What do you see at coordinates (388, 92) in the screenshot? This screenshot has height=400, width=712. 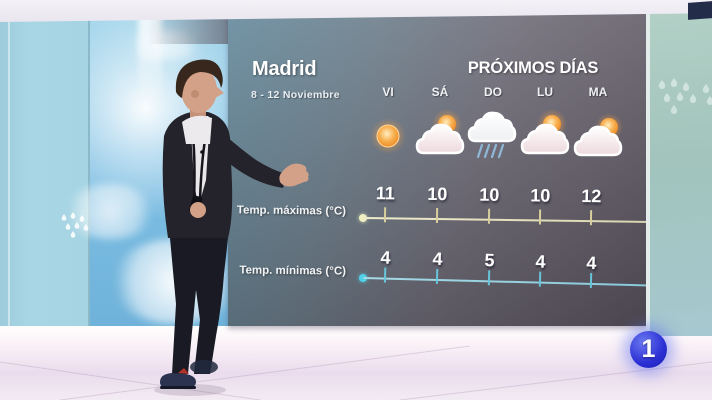 I see `day-label: VI` at bounding box center [388, 92].